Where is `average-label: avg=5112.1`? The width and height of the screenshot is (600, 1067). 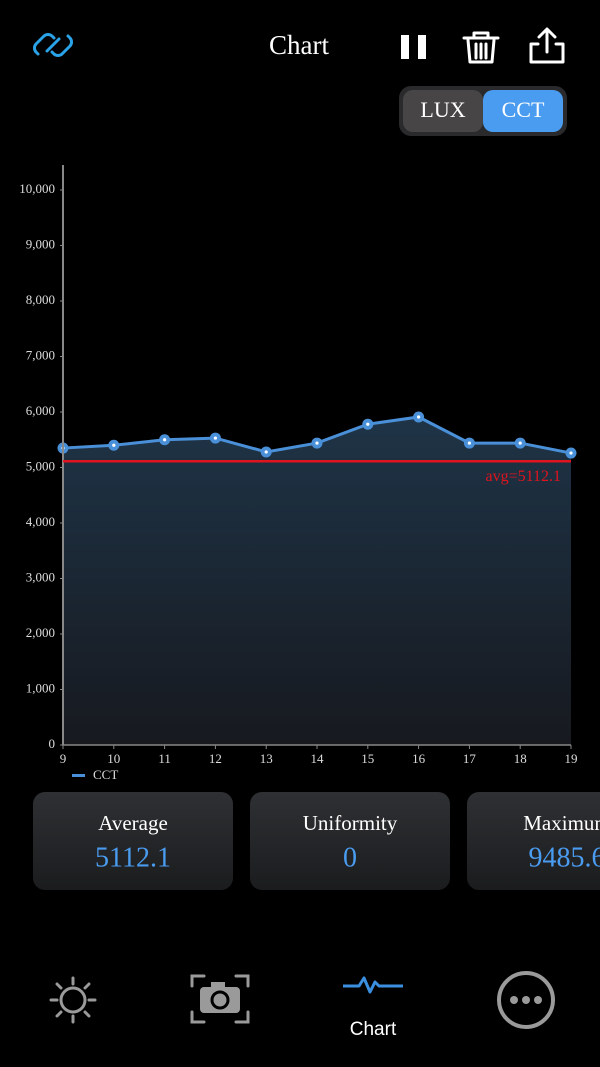 average-label: avg=5112.1 is located at coordinates (523, 476).